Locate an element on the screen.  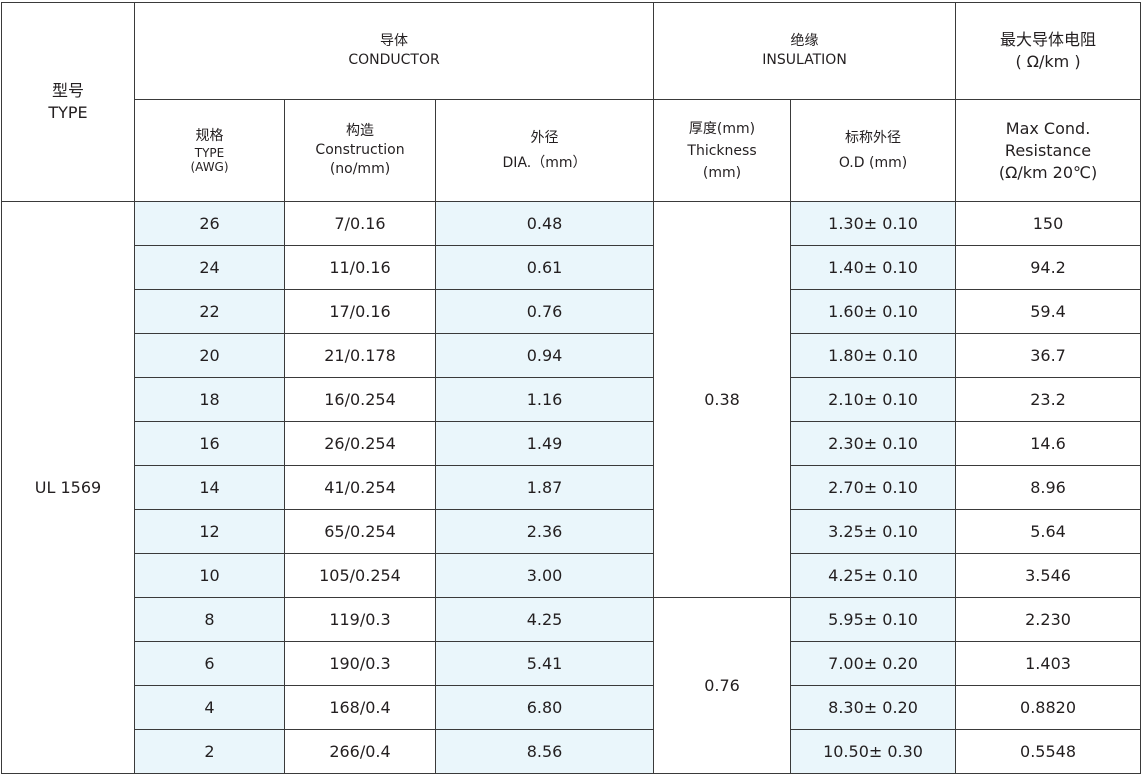
od-cell: 10.50± 0.30 is located at coordinates (873, 751).